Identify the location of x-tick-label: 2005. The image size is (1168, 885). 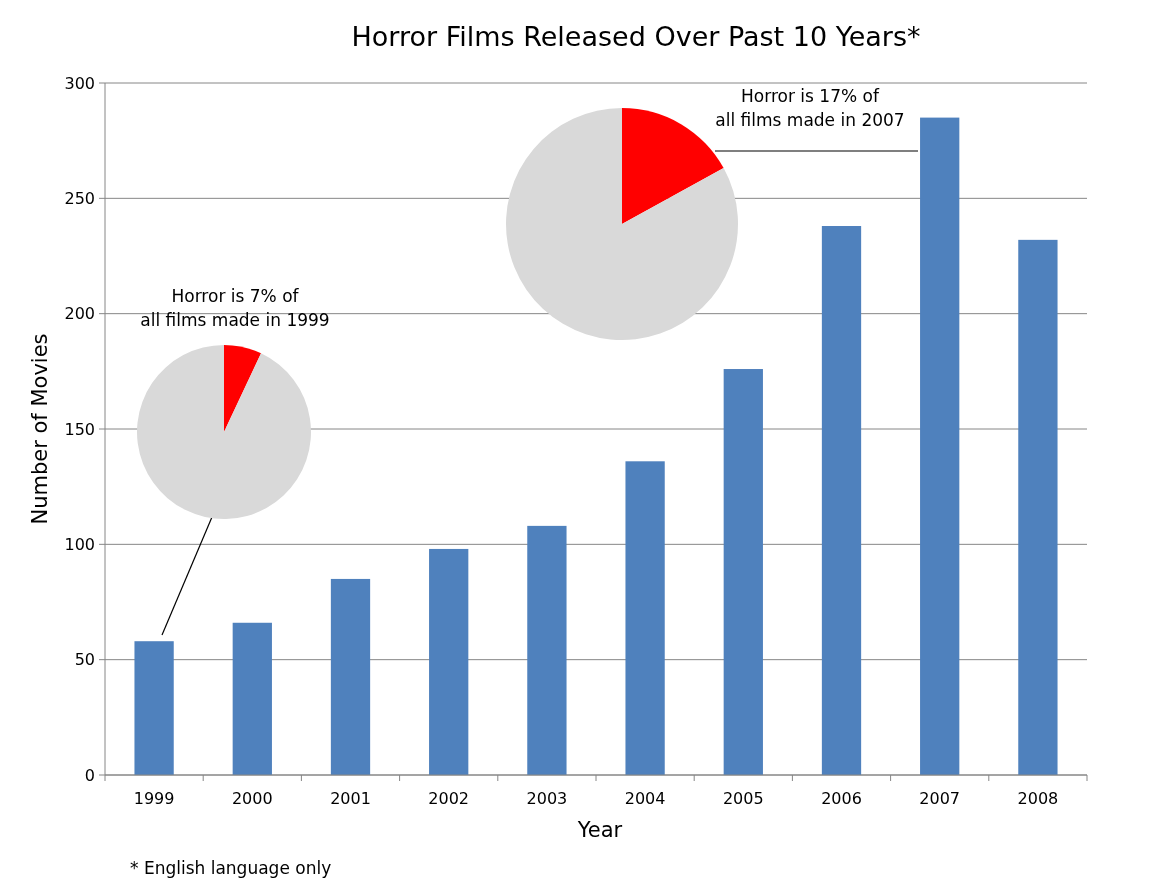
(743, 798).